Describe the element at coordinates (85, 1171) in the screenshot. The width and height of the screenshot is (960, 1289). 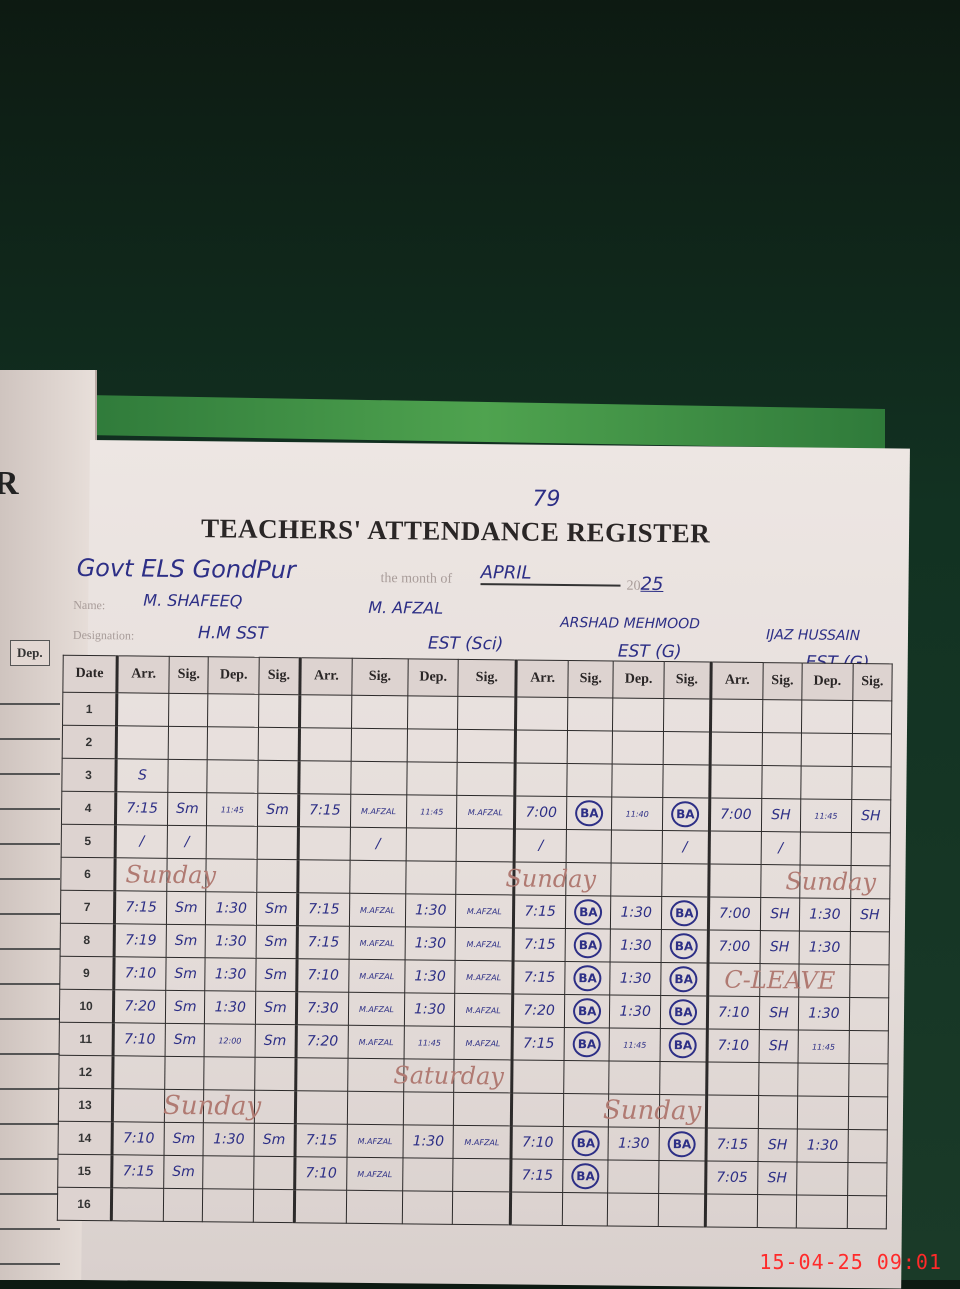
I see `date-cell: 15` at that location.